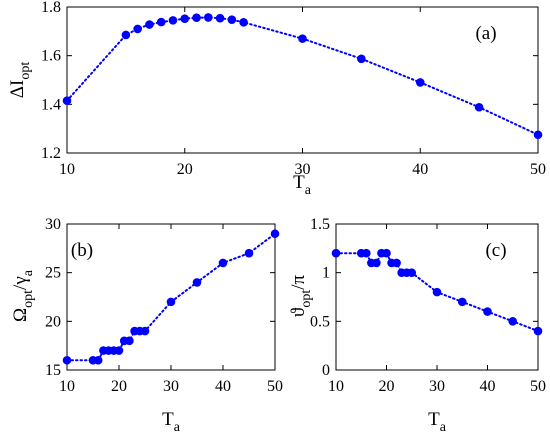 Image resolution: width=550 pixels, height=437 pixels. Describe the element at coordinates (495, 250) in the screenshot. I see `panel-label: (c)` at that location.